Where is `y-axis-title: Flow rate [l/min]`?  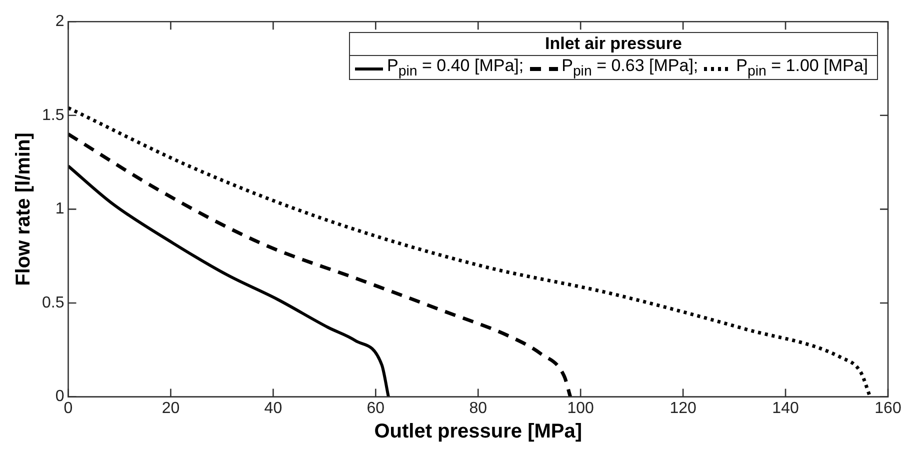 y-axis-title: Flow rate [l/min] is located at coordinates (23, 209).